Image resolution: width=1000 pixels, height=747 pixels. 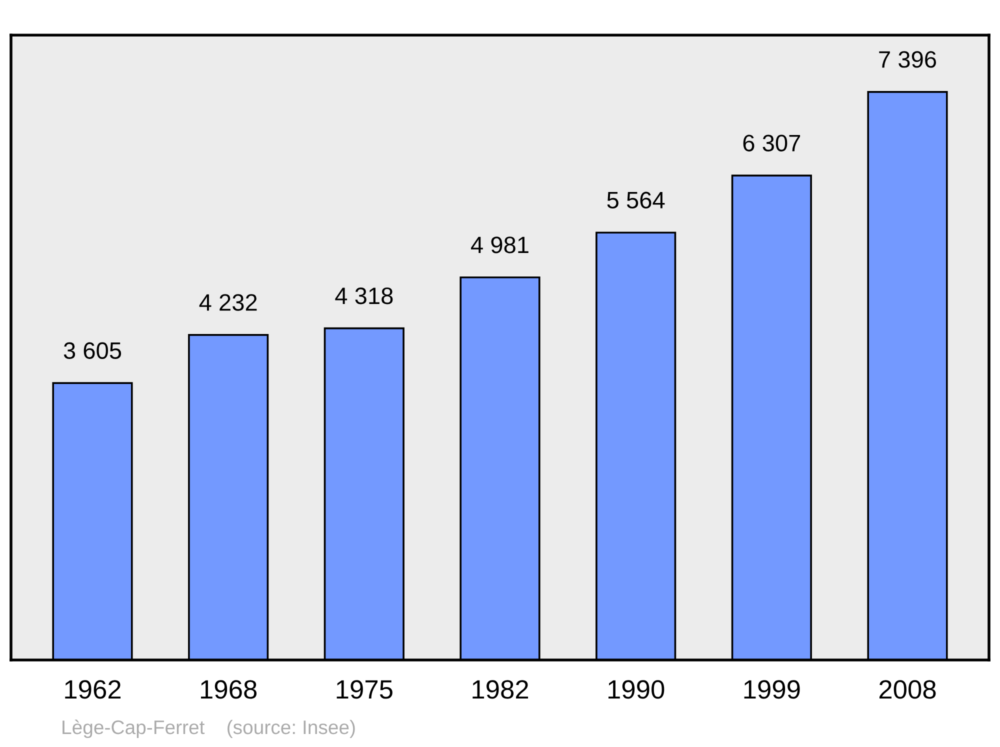 I want to click on x-tick-label: 1990, so click(x=636, y=689).